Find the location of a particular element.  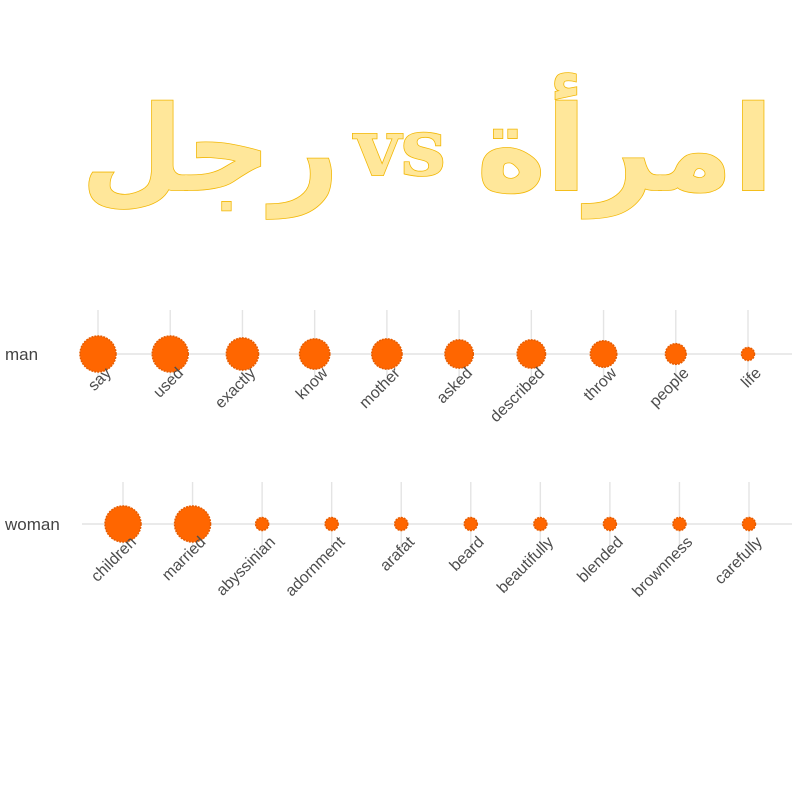

point-woman-arafat is located at coordinates (401, 524).